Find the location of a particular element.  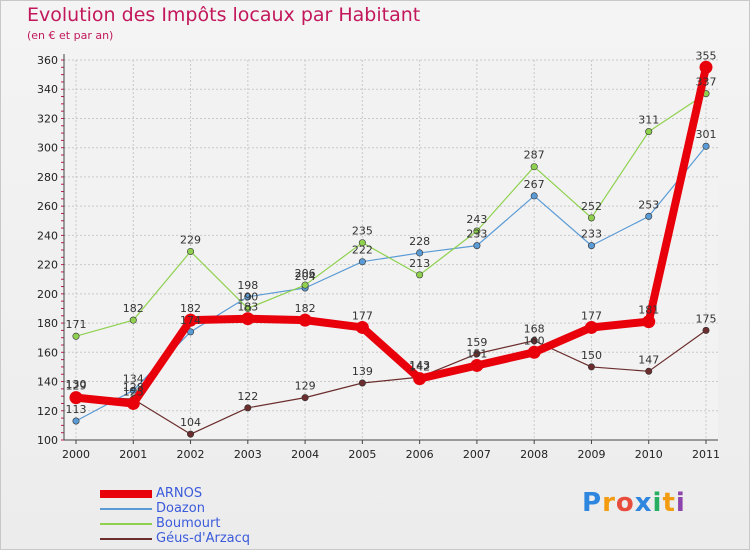

data-label-arnos: 151 is located at coordinates (476, 353).